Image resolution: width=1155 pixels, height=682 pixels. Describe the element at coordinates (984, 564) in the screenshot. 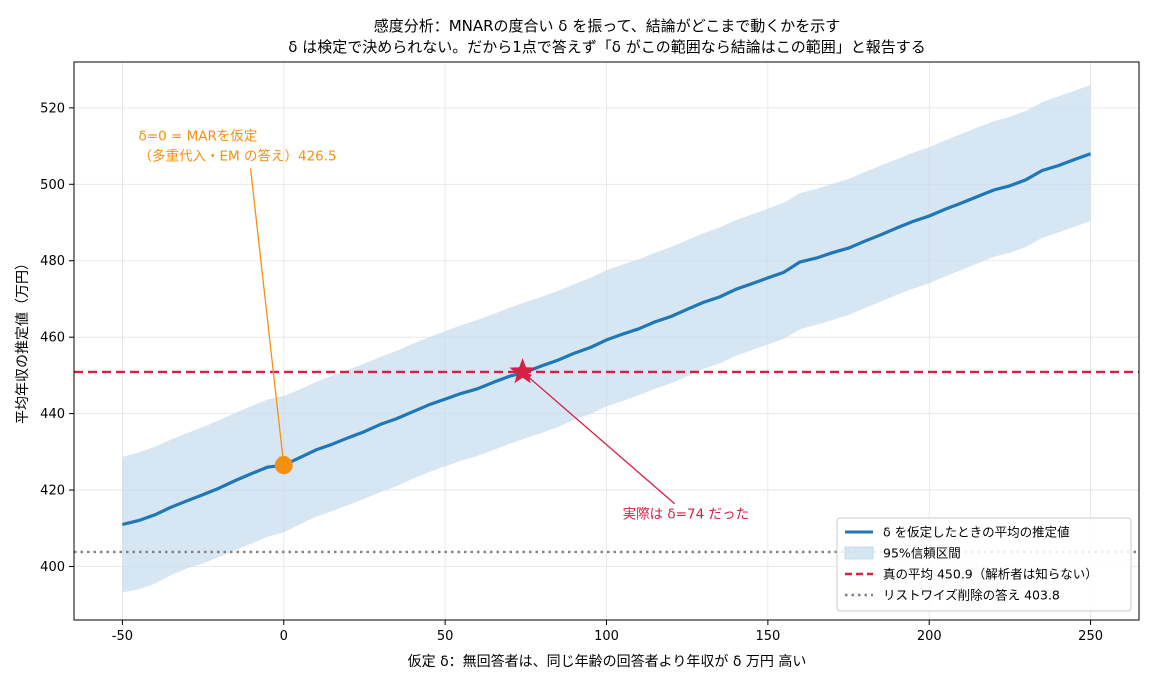

I see `legend-box` at that location.